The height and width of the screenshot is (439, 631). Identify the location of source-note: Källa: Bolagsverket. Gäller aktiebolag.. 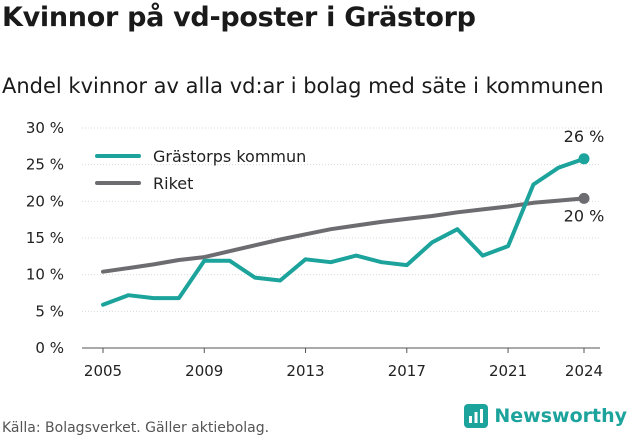
(136, 428).